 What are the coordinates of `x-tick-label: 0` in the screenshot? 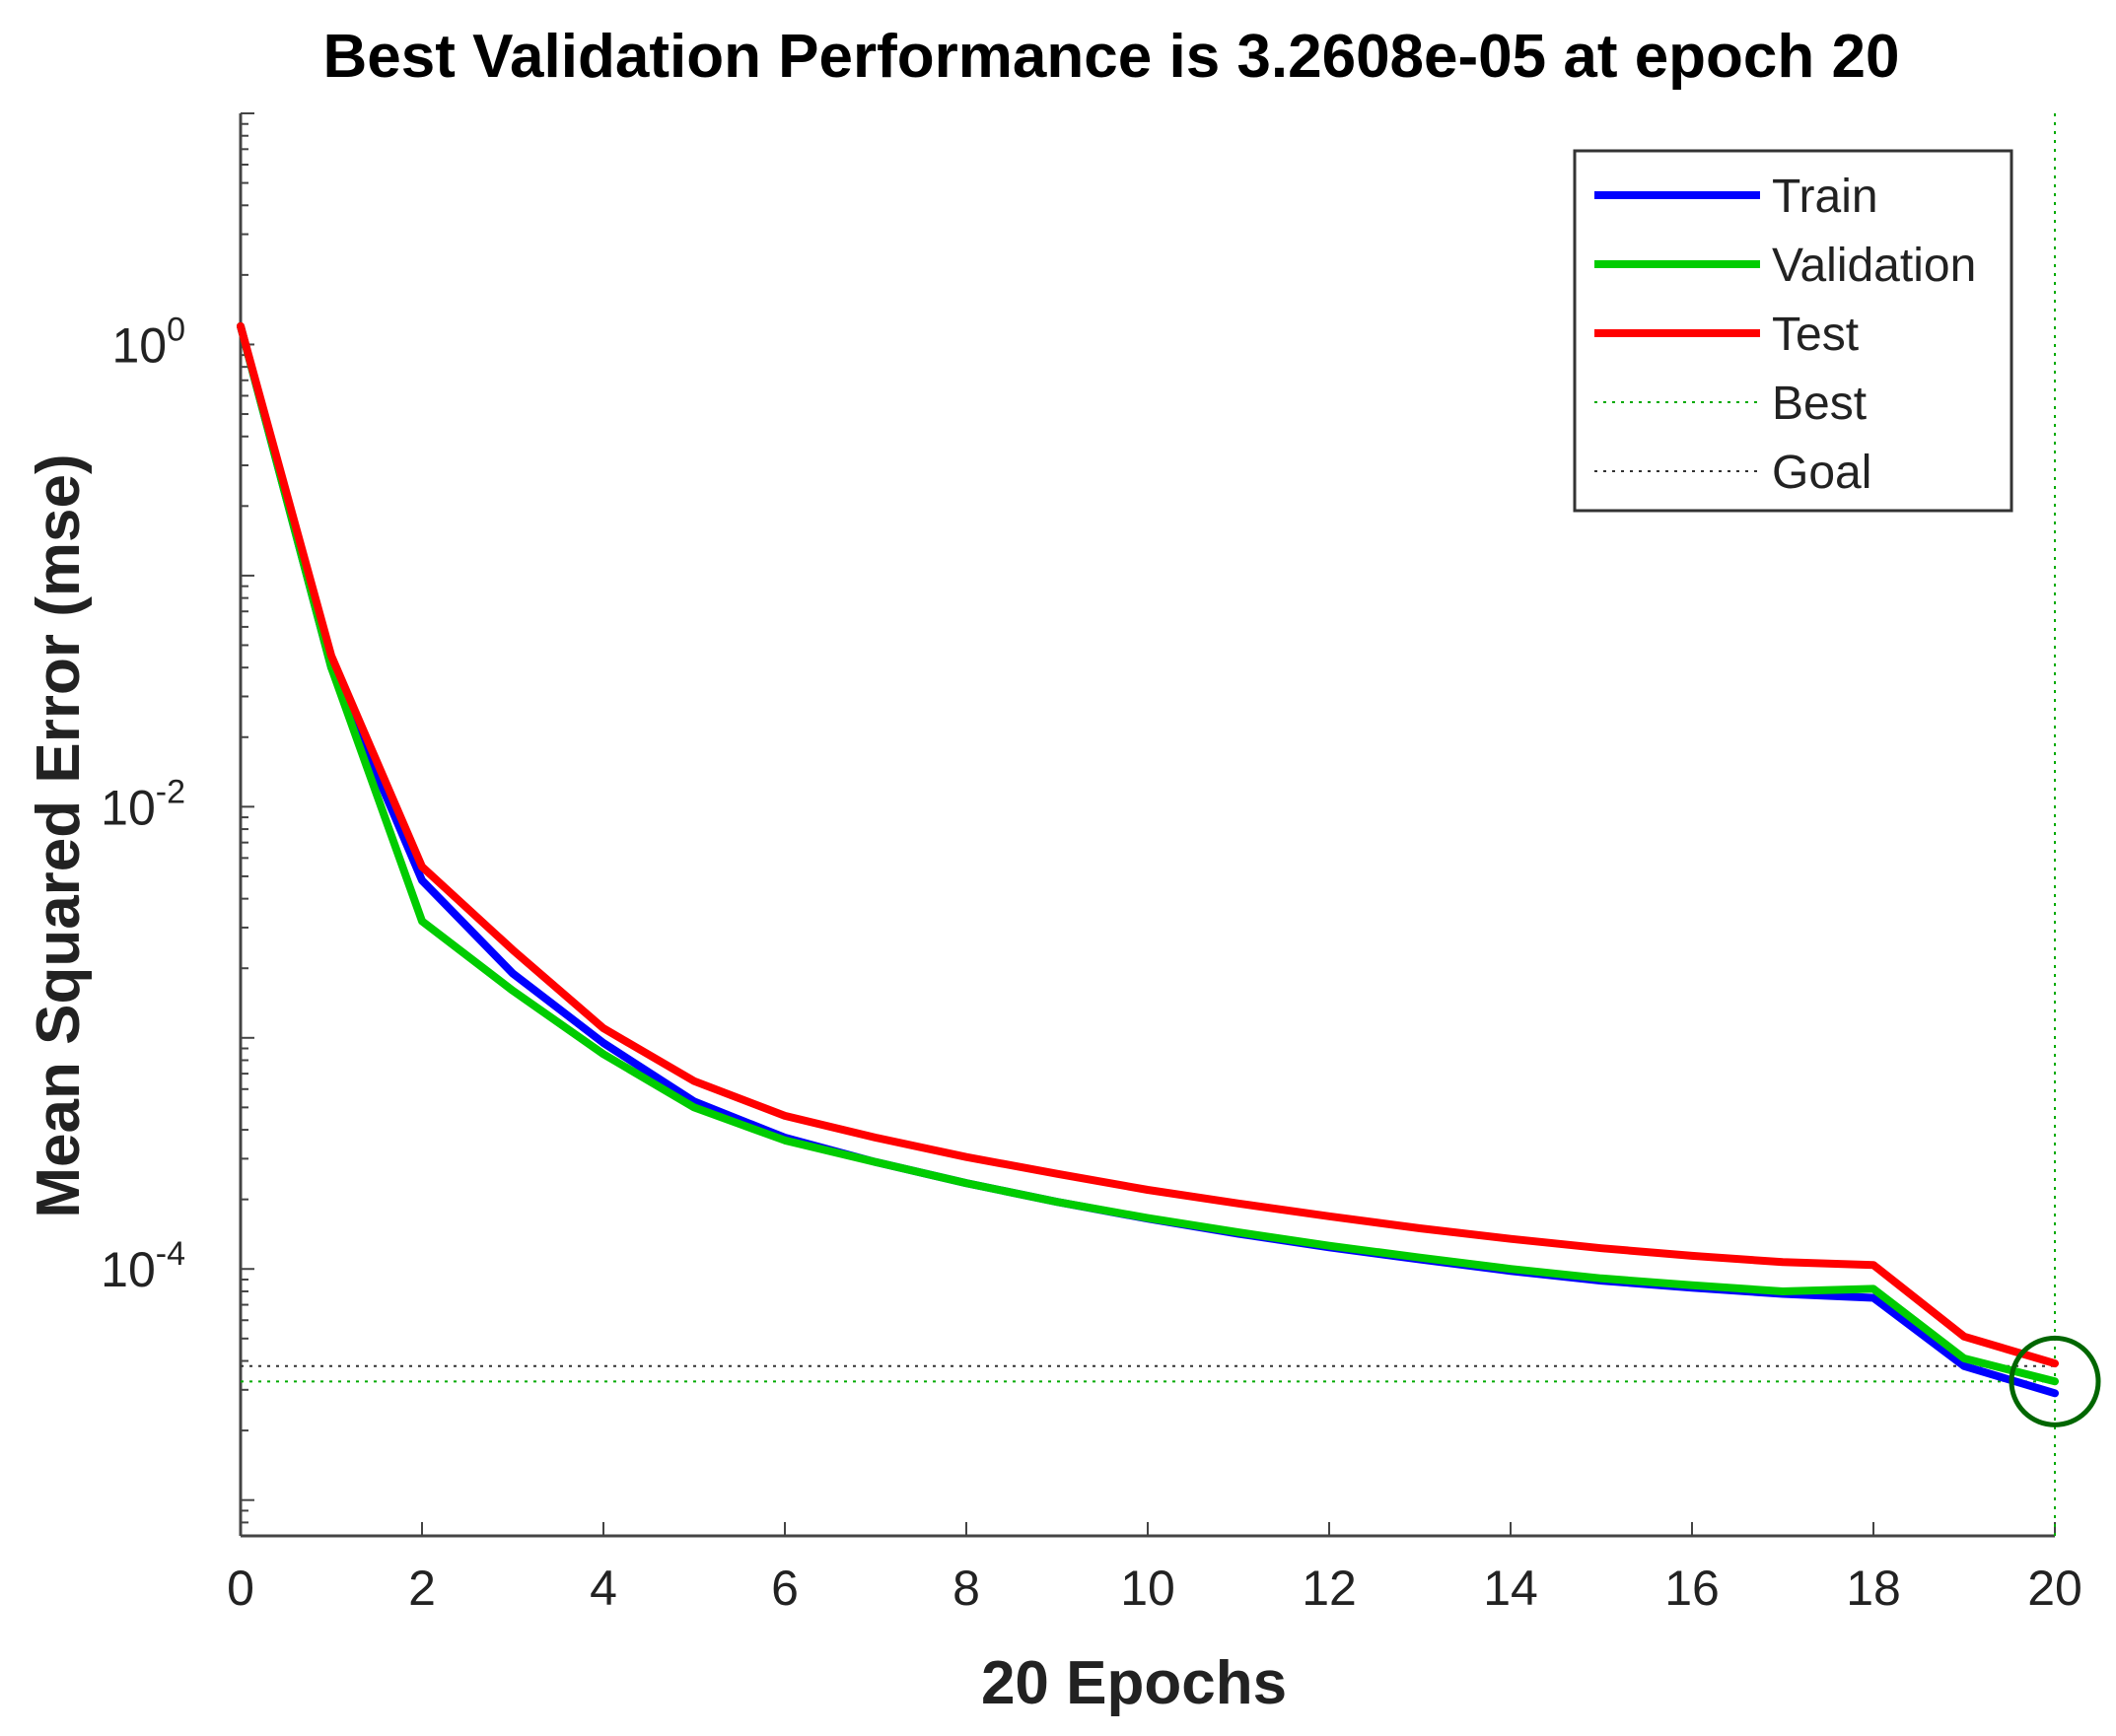 It's located at (240, 1588).